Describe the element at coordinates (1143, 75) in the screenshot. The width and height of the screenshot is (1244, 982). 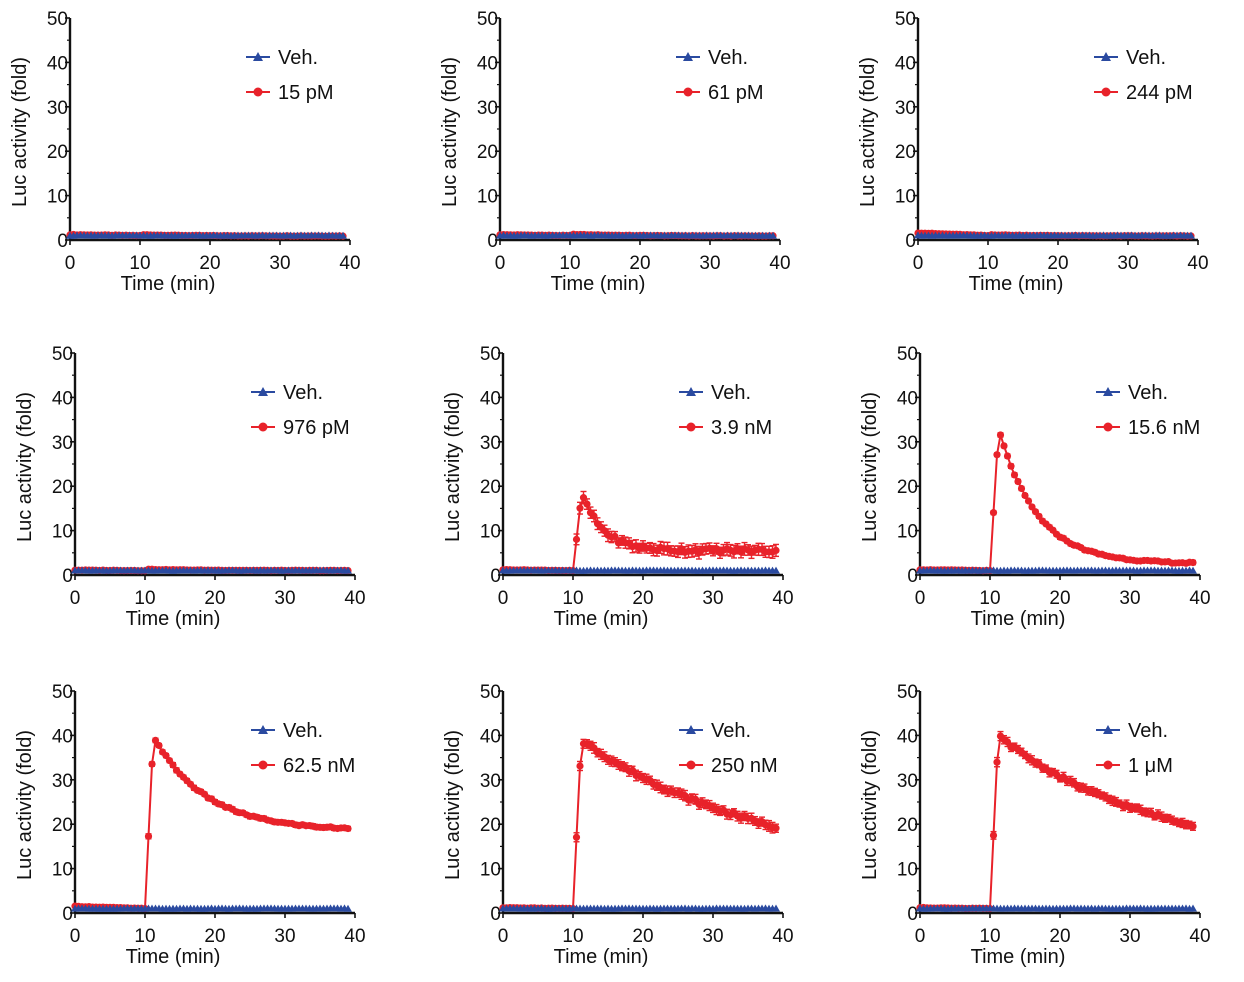
I see `legend: Veh.244 pM` at that location.